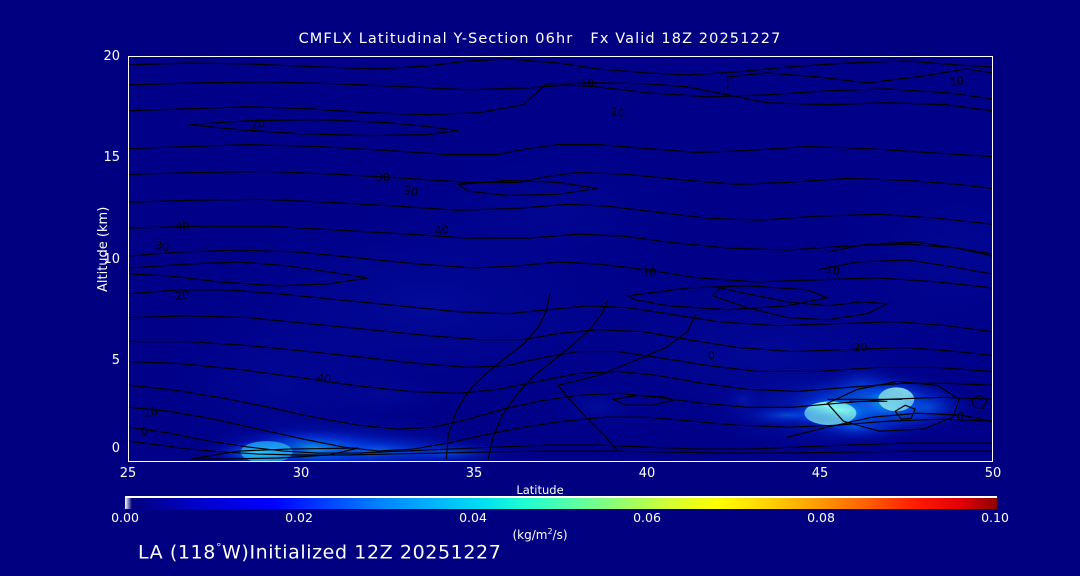 The width and height of the screenshot is (1080, 576). Describe the element at coordinates (362, 552) in the screenshot. I see `footer-post: W)Initialized 12Z 20251227` at that location.